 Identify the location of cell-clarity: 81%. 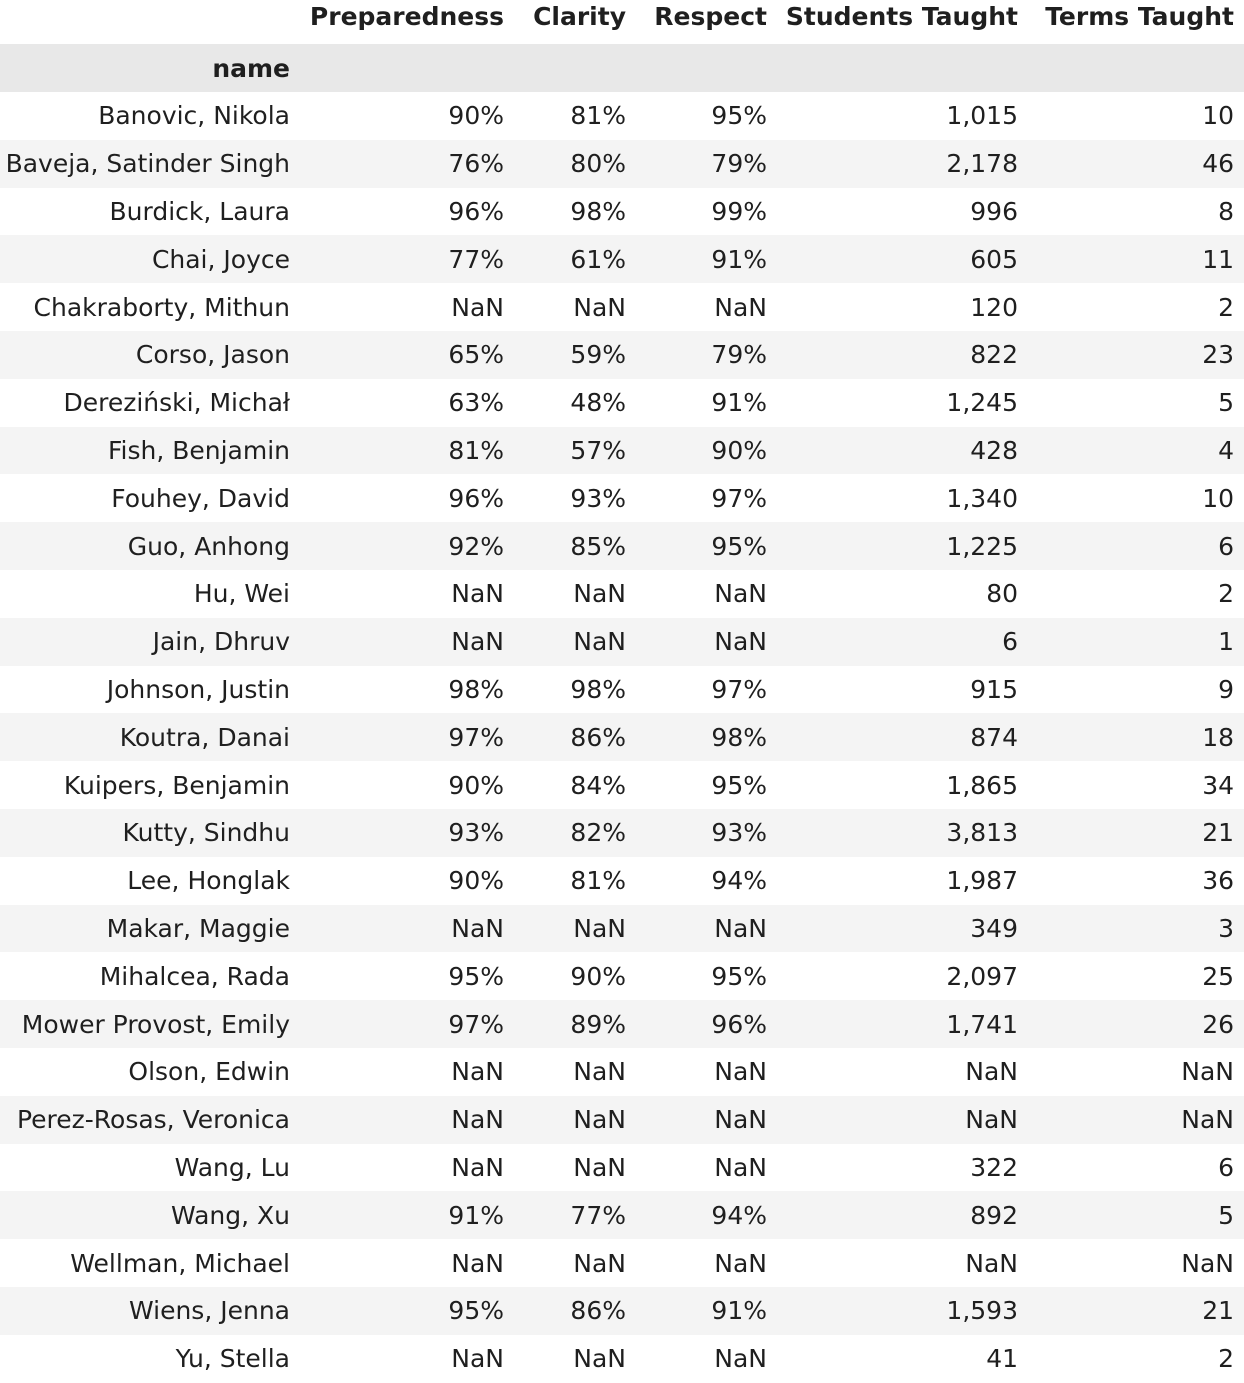
(598, 116).